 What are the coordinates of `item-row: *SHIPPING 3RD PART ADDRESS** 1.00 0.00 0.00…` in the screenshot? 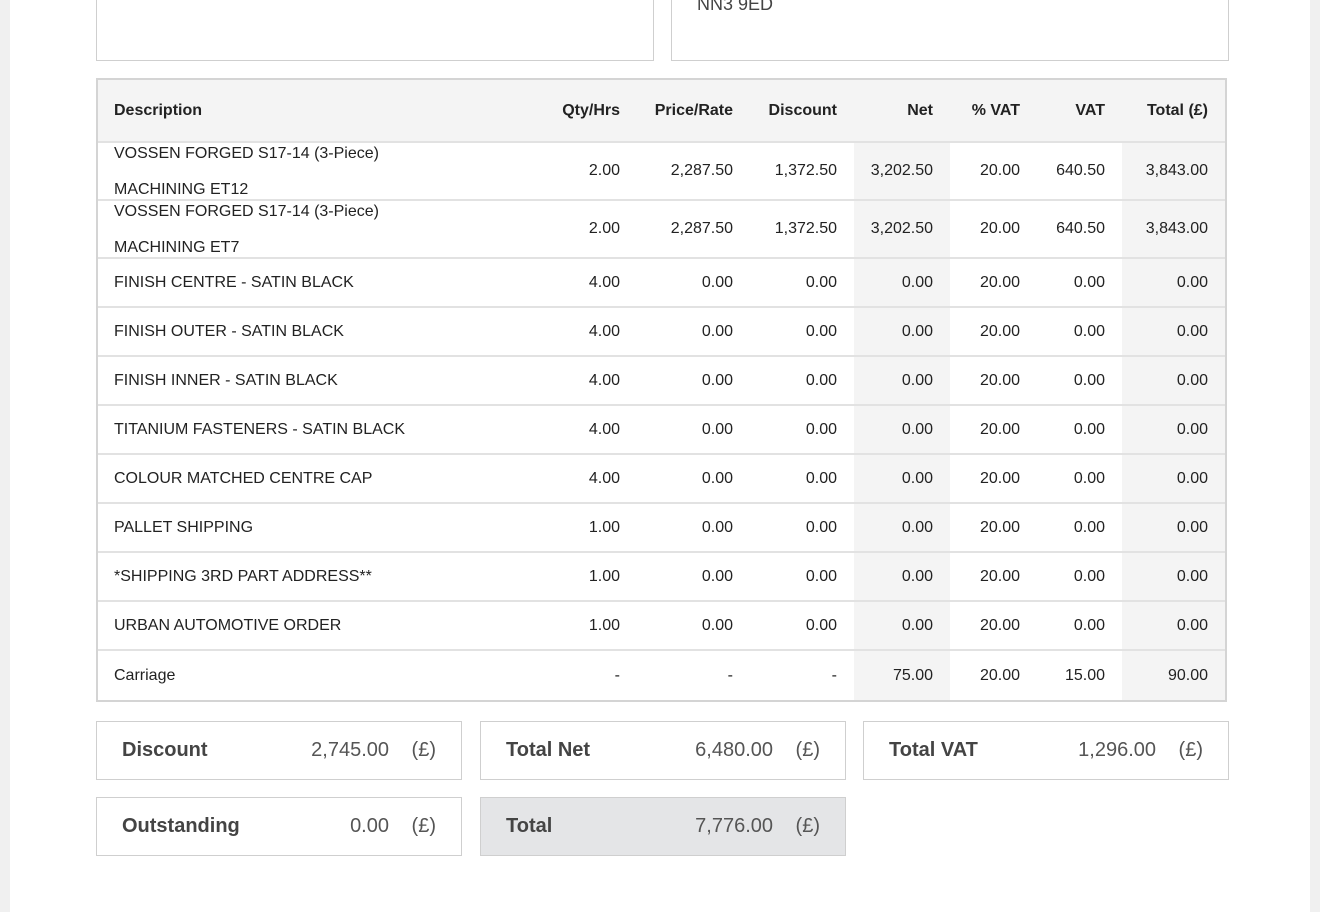 It's located at (661, 577).